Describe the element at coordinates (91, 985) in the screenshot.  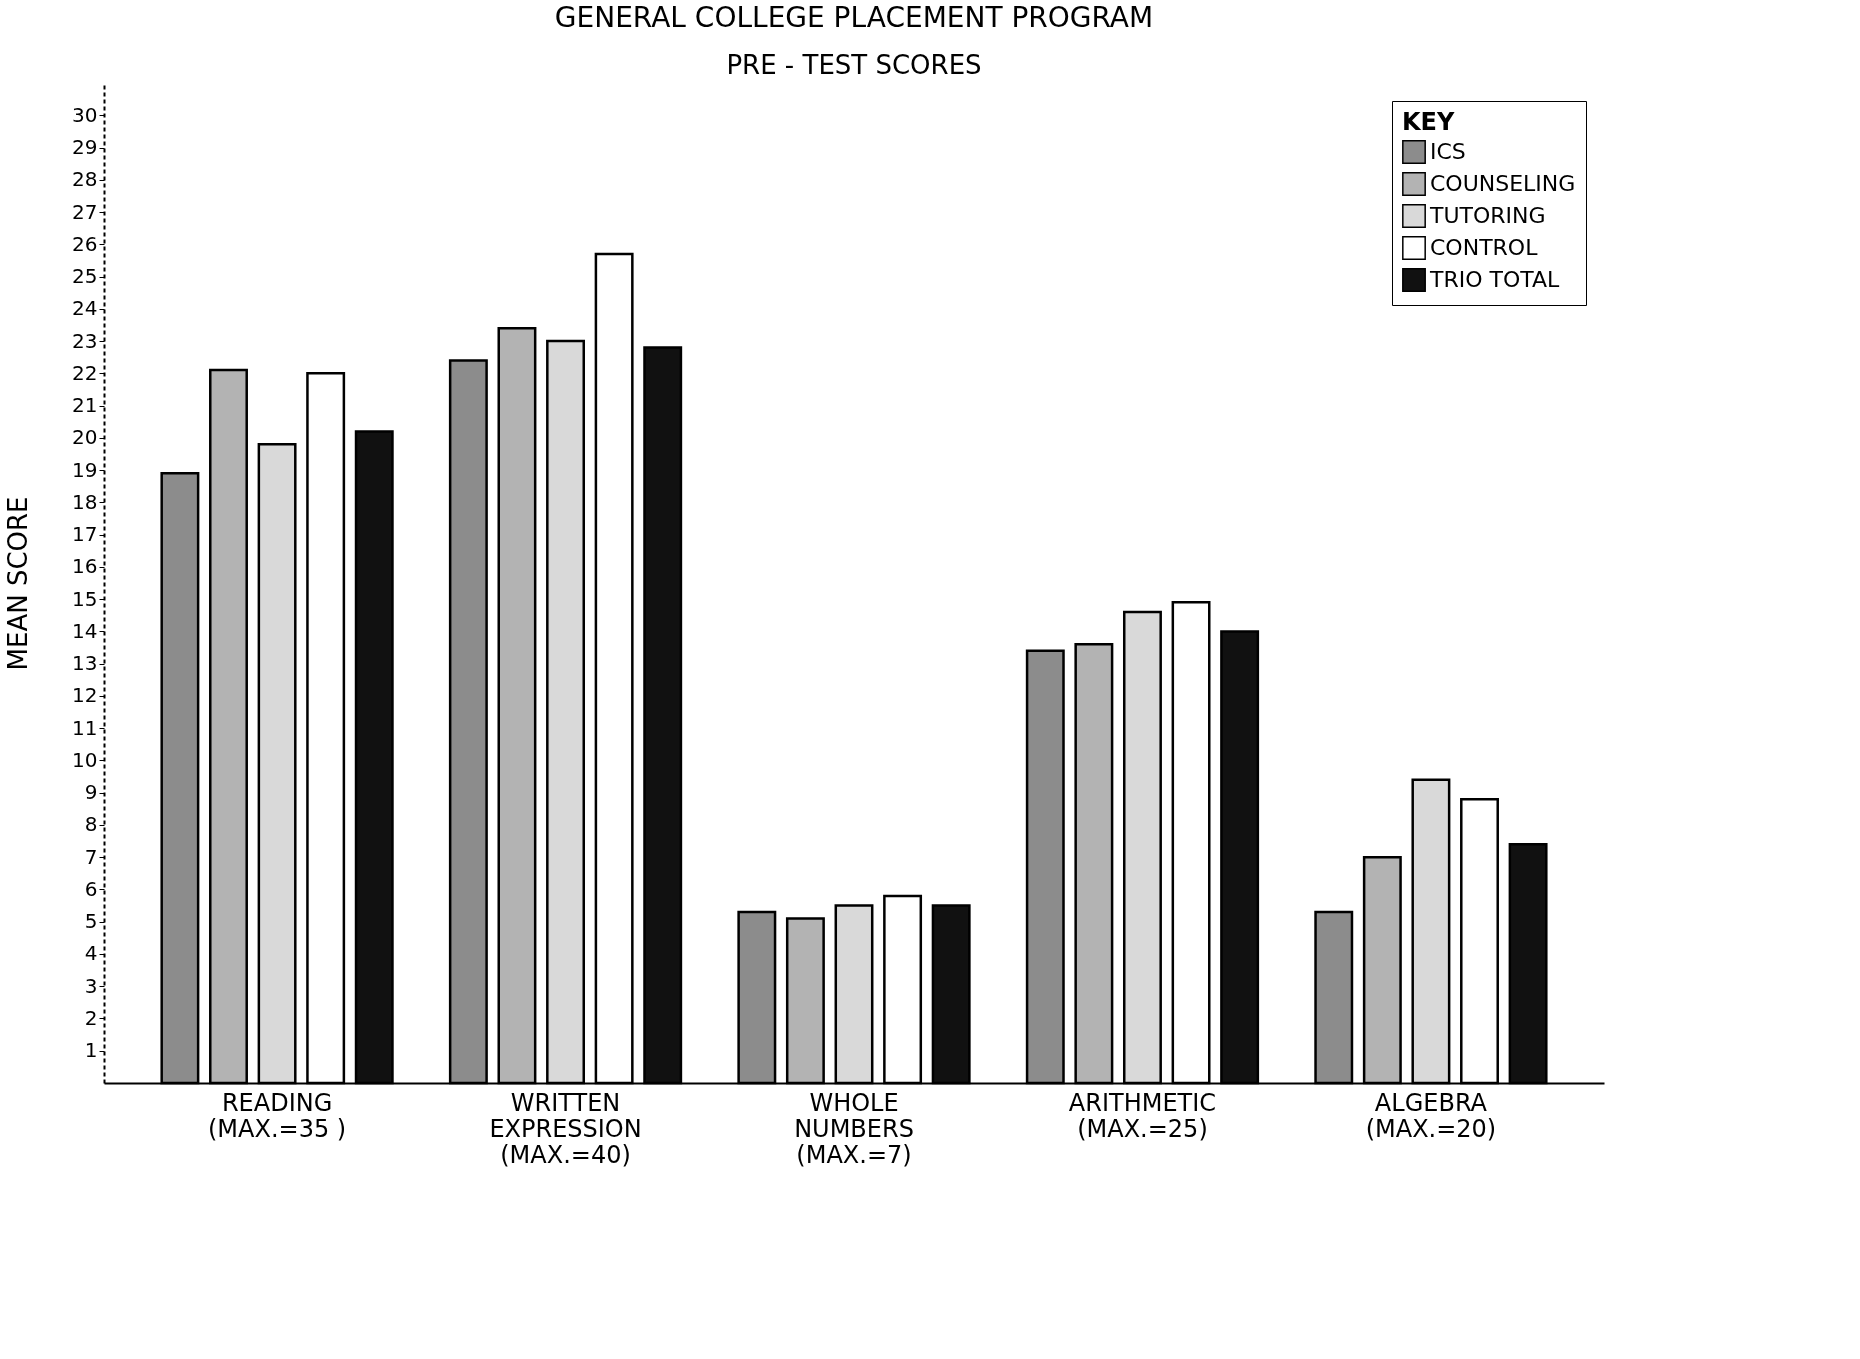
I see `y-tick-label: 3` at that location.